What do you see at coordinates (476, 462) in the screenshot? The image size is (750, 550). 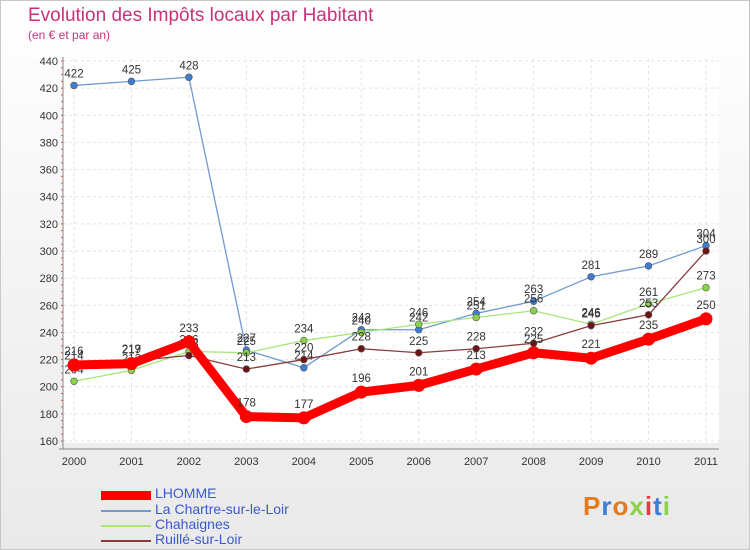 I see `x-tick-label: 2007` at bounding box center [476, 462].